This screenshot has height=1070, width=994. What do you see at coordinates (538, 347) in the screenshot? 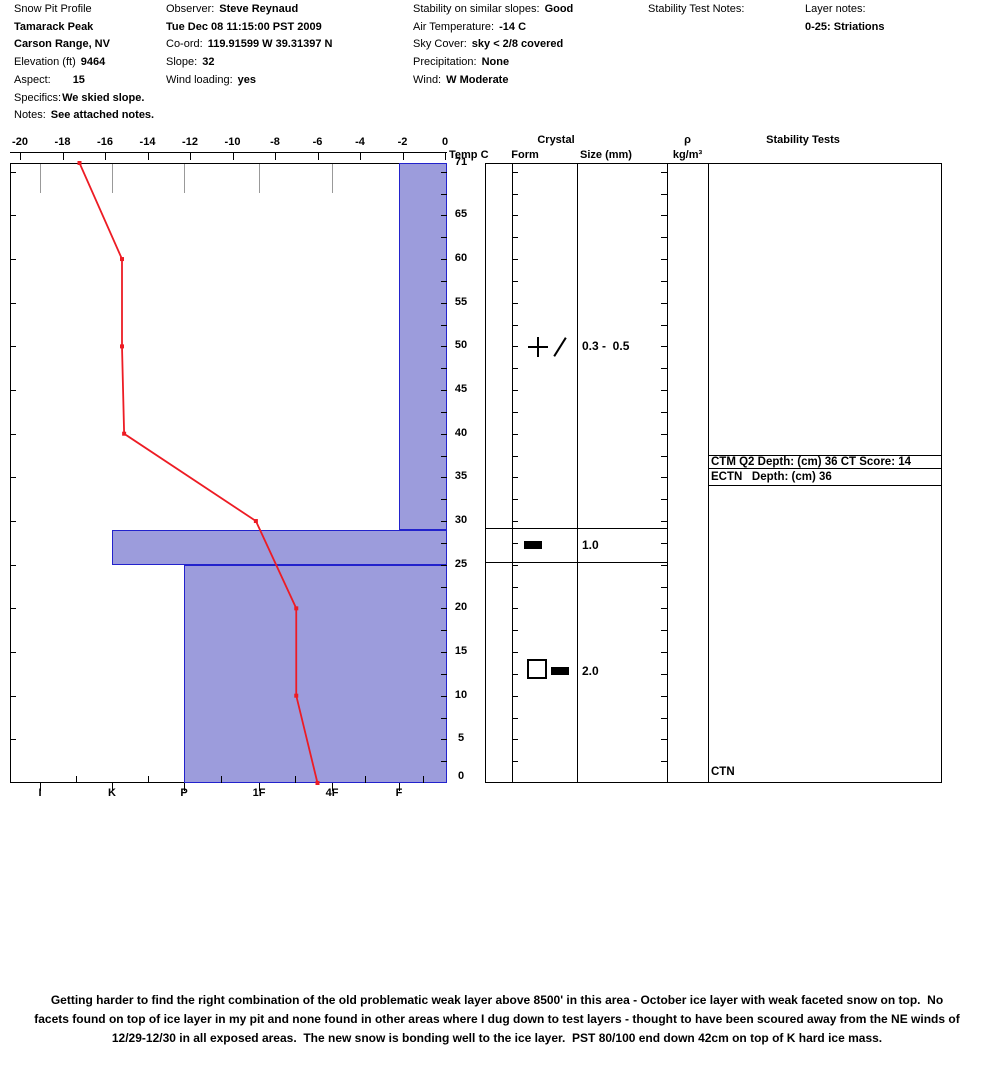
I see `crystal-plus-icon` at bounding box center [538, 347].